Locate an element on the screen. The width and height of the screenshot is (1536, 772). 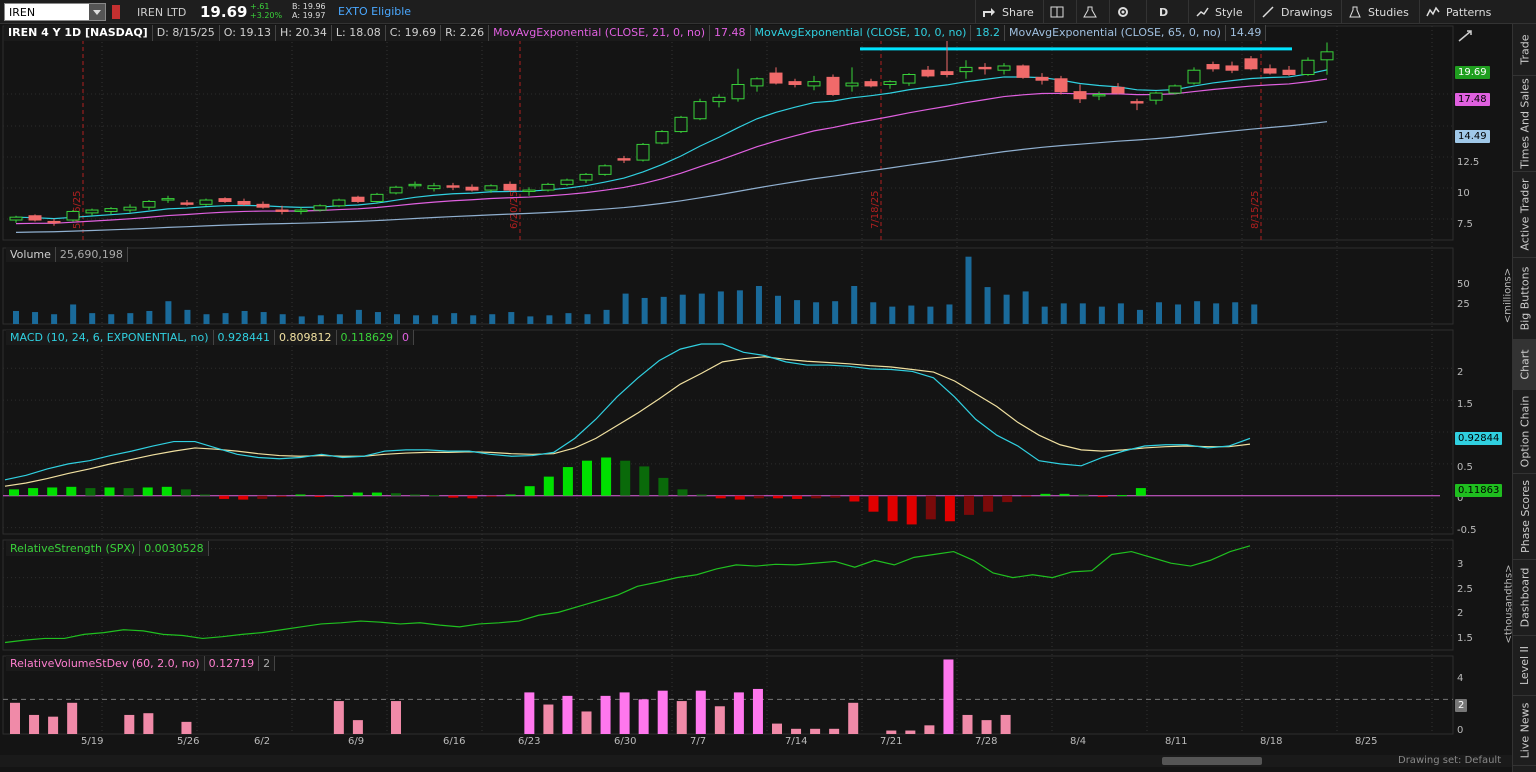
volume-tick-25: 25 is located at coordinates (1463, 304).